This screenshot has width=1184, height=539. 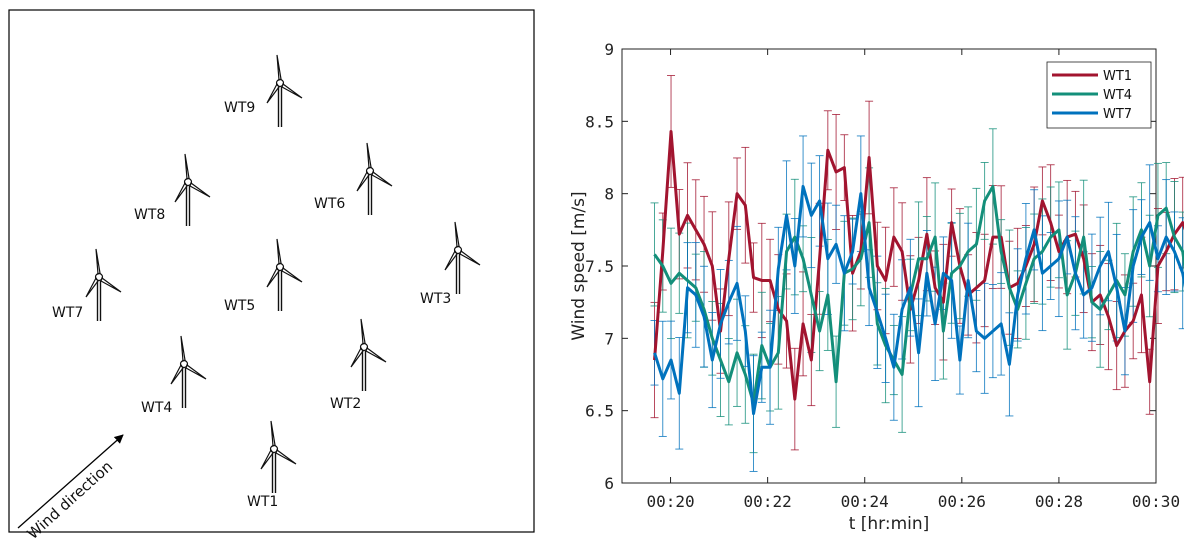 I want to click on turbine-wt6: WT6, so click(x=353, y=179).